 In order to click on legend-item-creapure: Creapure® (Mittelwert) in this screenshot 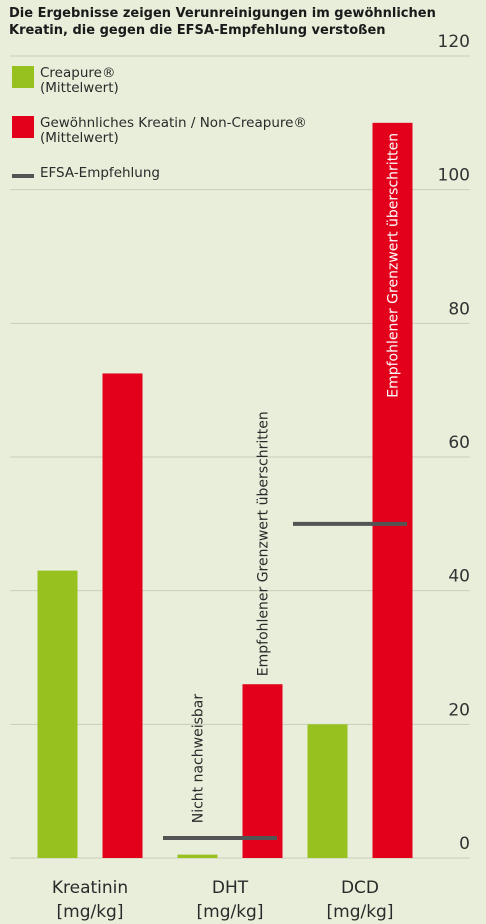, I will do `click(65, 81)`.